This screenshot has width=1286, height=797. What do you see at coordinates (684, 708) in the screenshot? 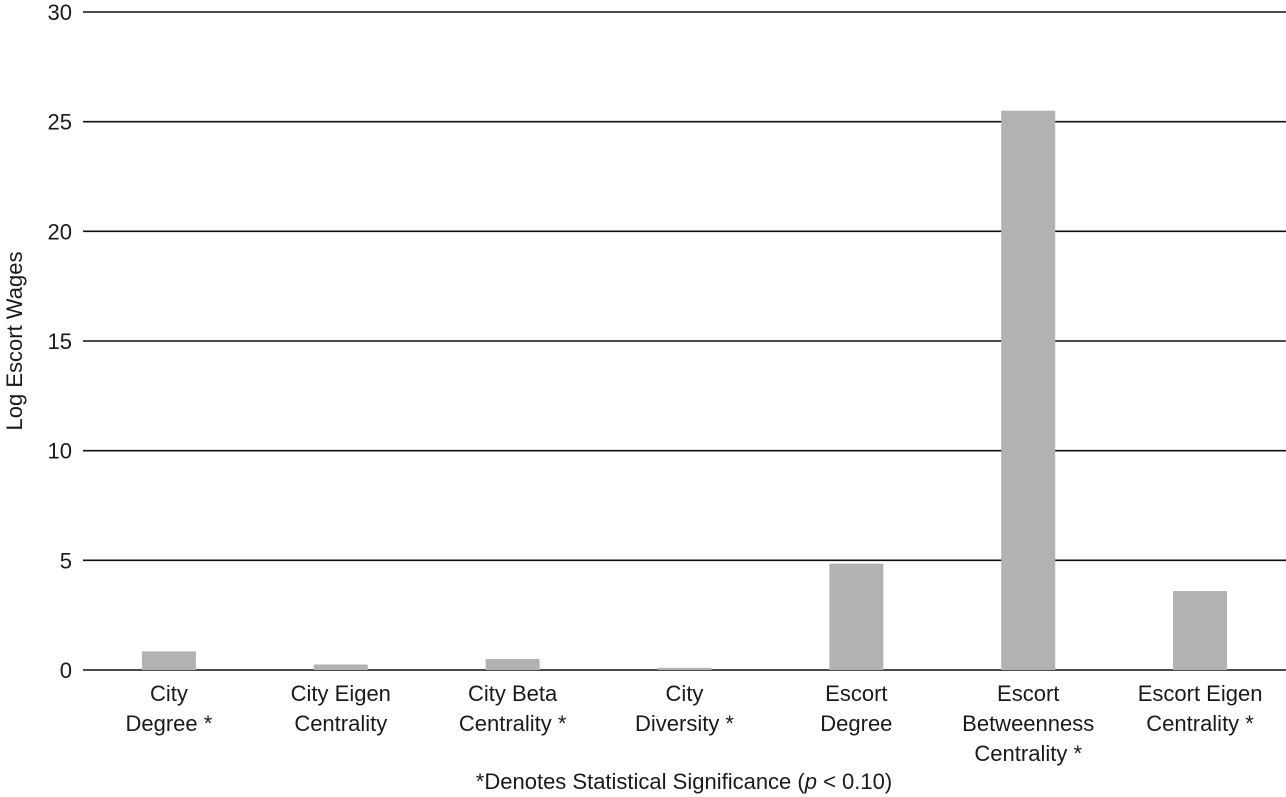
I see `x-category-label: City Diversity *` at bounding box center [684, 708].